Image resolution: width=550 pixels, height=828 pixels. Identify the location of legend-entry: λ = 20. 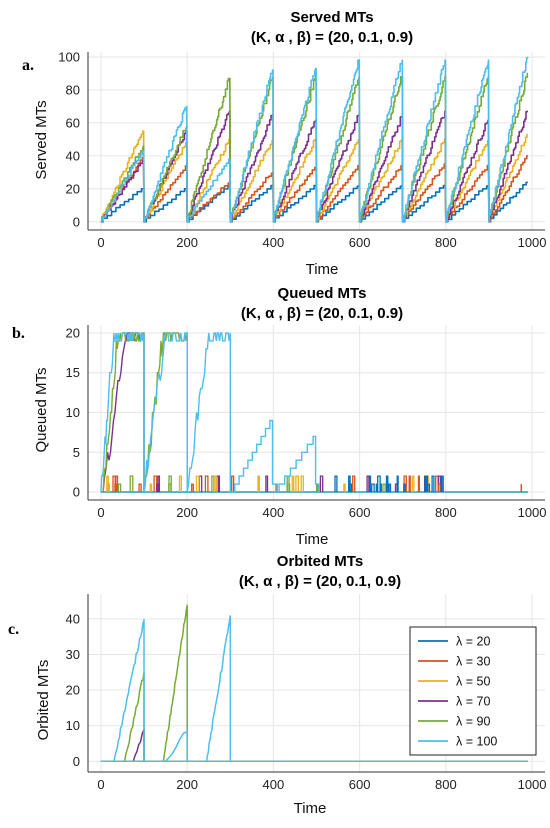
(473, 642).